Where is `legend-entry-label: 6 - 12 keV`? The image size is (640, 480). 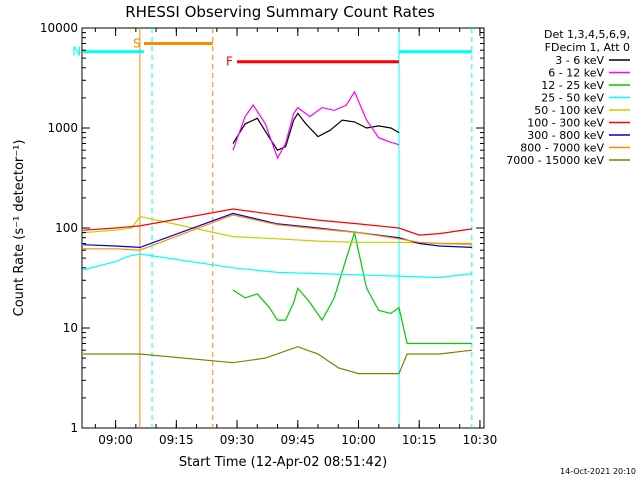 legend-entry-label: 6 - 12 keV is located at coordinates (576, 73).